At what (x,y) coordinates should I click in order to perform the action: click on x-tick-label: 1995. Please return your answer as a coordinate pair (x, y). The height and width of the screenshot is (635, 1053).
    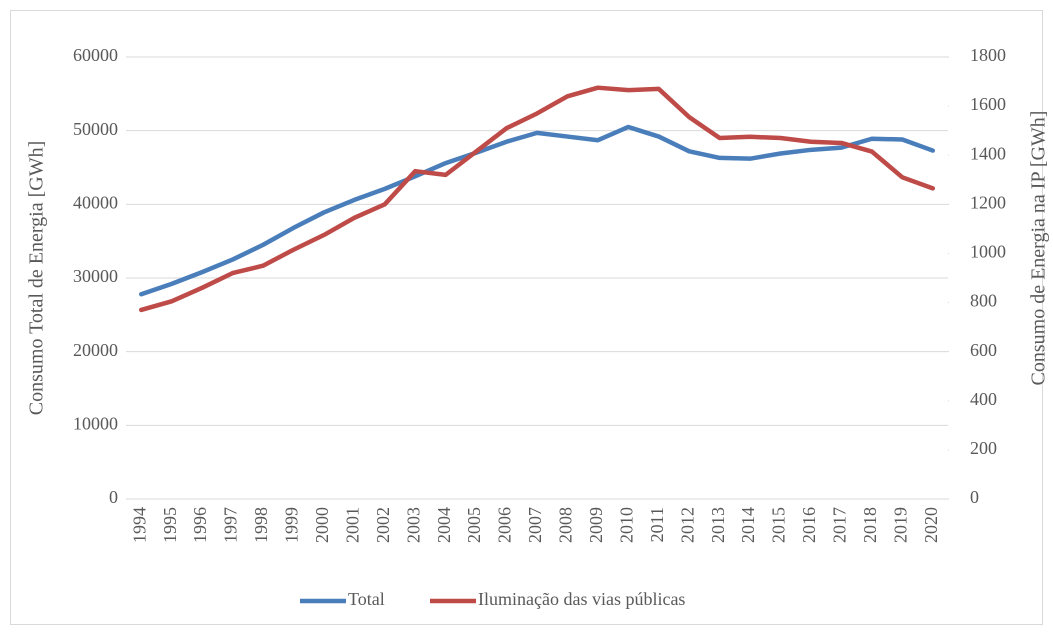
    Looking at the image, I should click on (170, 525).